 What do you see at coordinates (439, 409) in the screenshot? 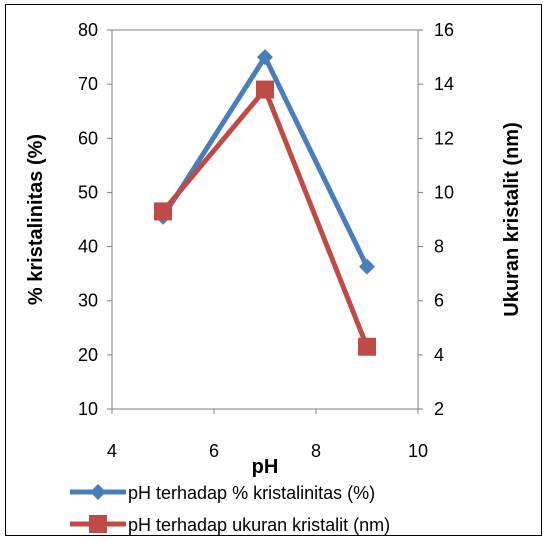
I see `right-y-tick-label: 2` at bounding box center [439, 409].